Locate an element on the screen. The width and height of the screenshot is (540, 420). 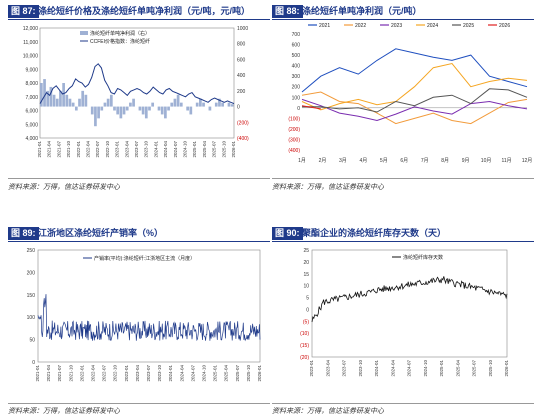
x-tick-label: 6月 is located at coordinates (404, 161).